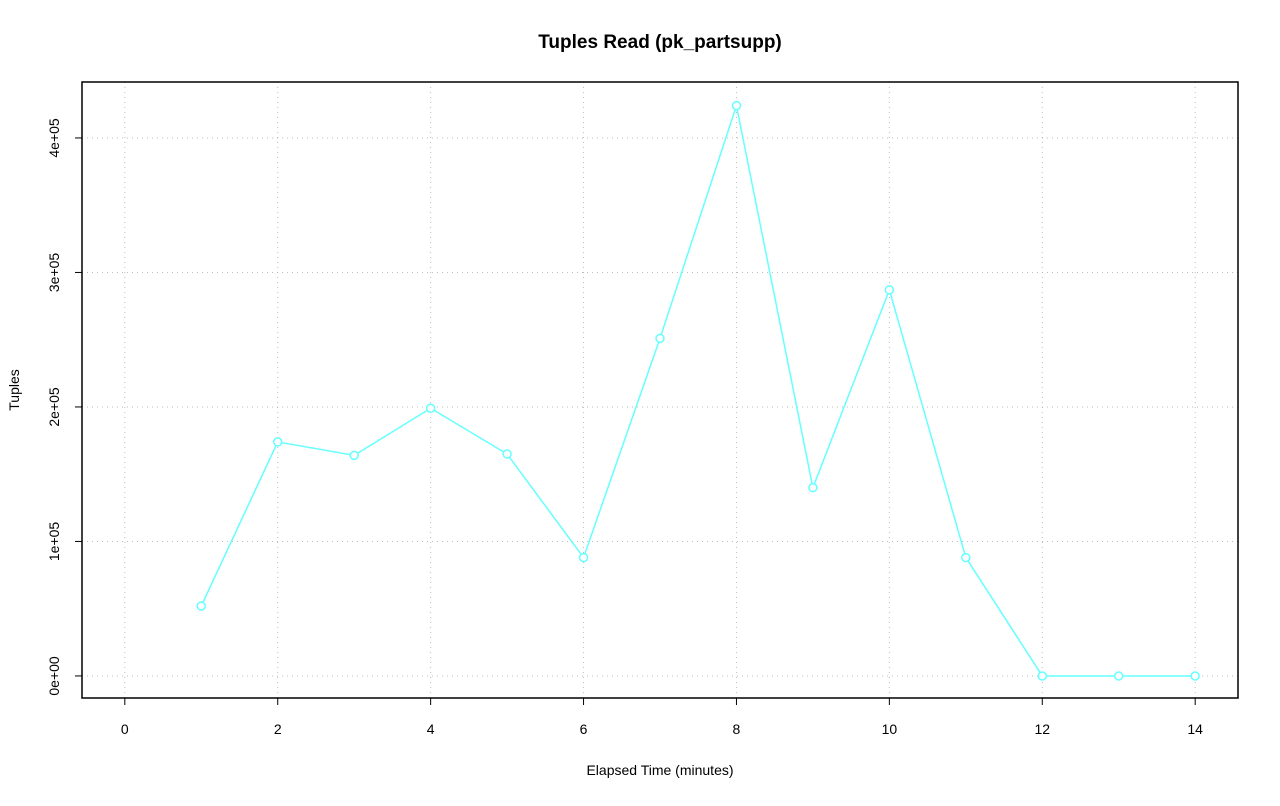  What do you see at coordinates (14, 390) in the screenshot?
I see `y-axis-label: Tuples` at bounding box center [14, 390].